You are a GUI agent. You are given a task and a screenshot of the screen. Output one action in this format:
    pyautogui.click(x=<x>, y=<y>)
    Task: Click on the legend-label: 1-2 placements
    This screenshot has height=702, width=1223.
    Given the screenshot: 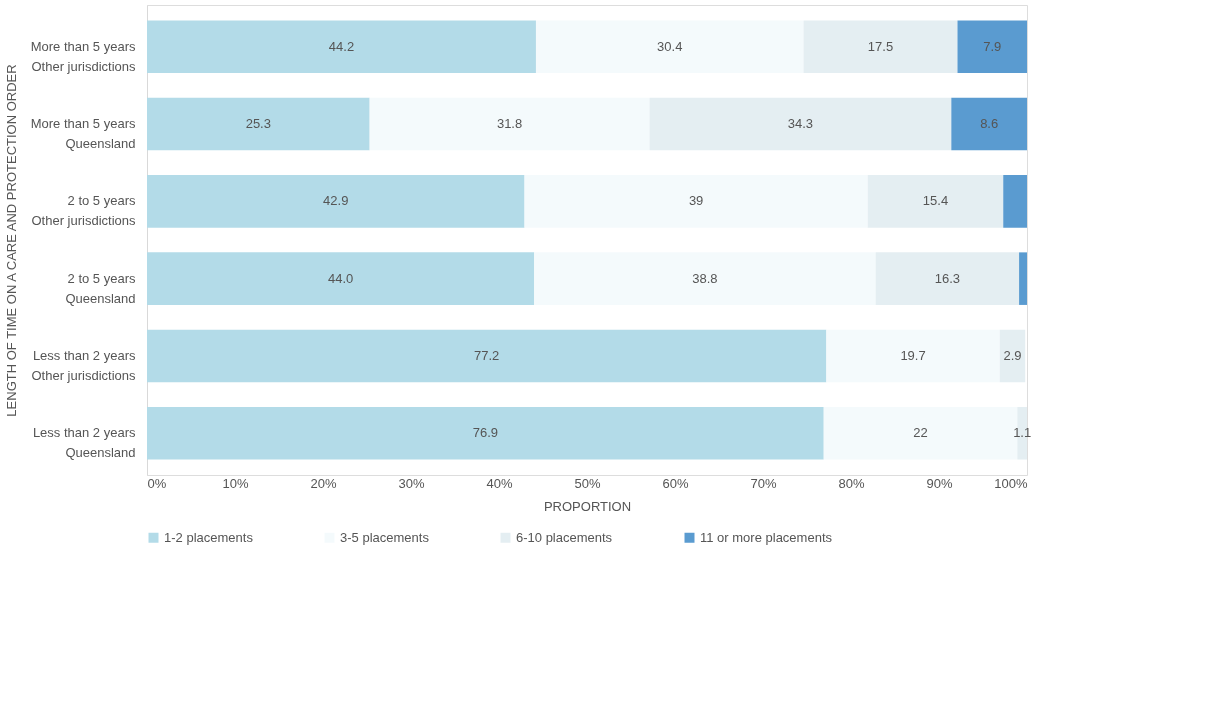 What is the action you would take?
    pyautogui.click(x=209, y=537)
    